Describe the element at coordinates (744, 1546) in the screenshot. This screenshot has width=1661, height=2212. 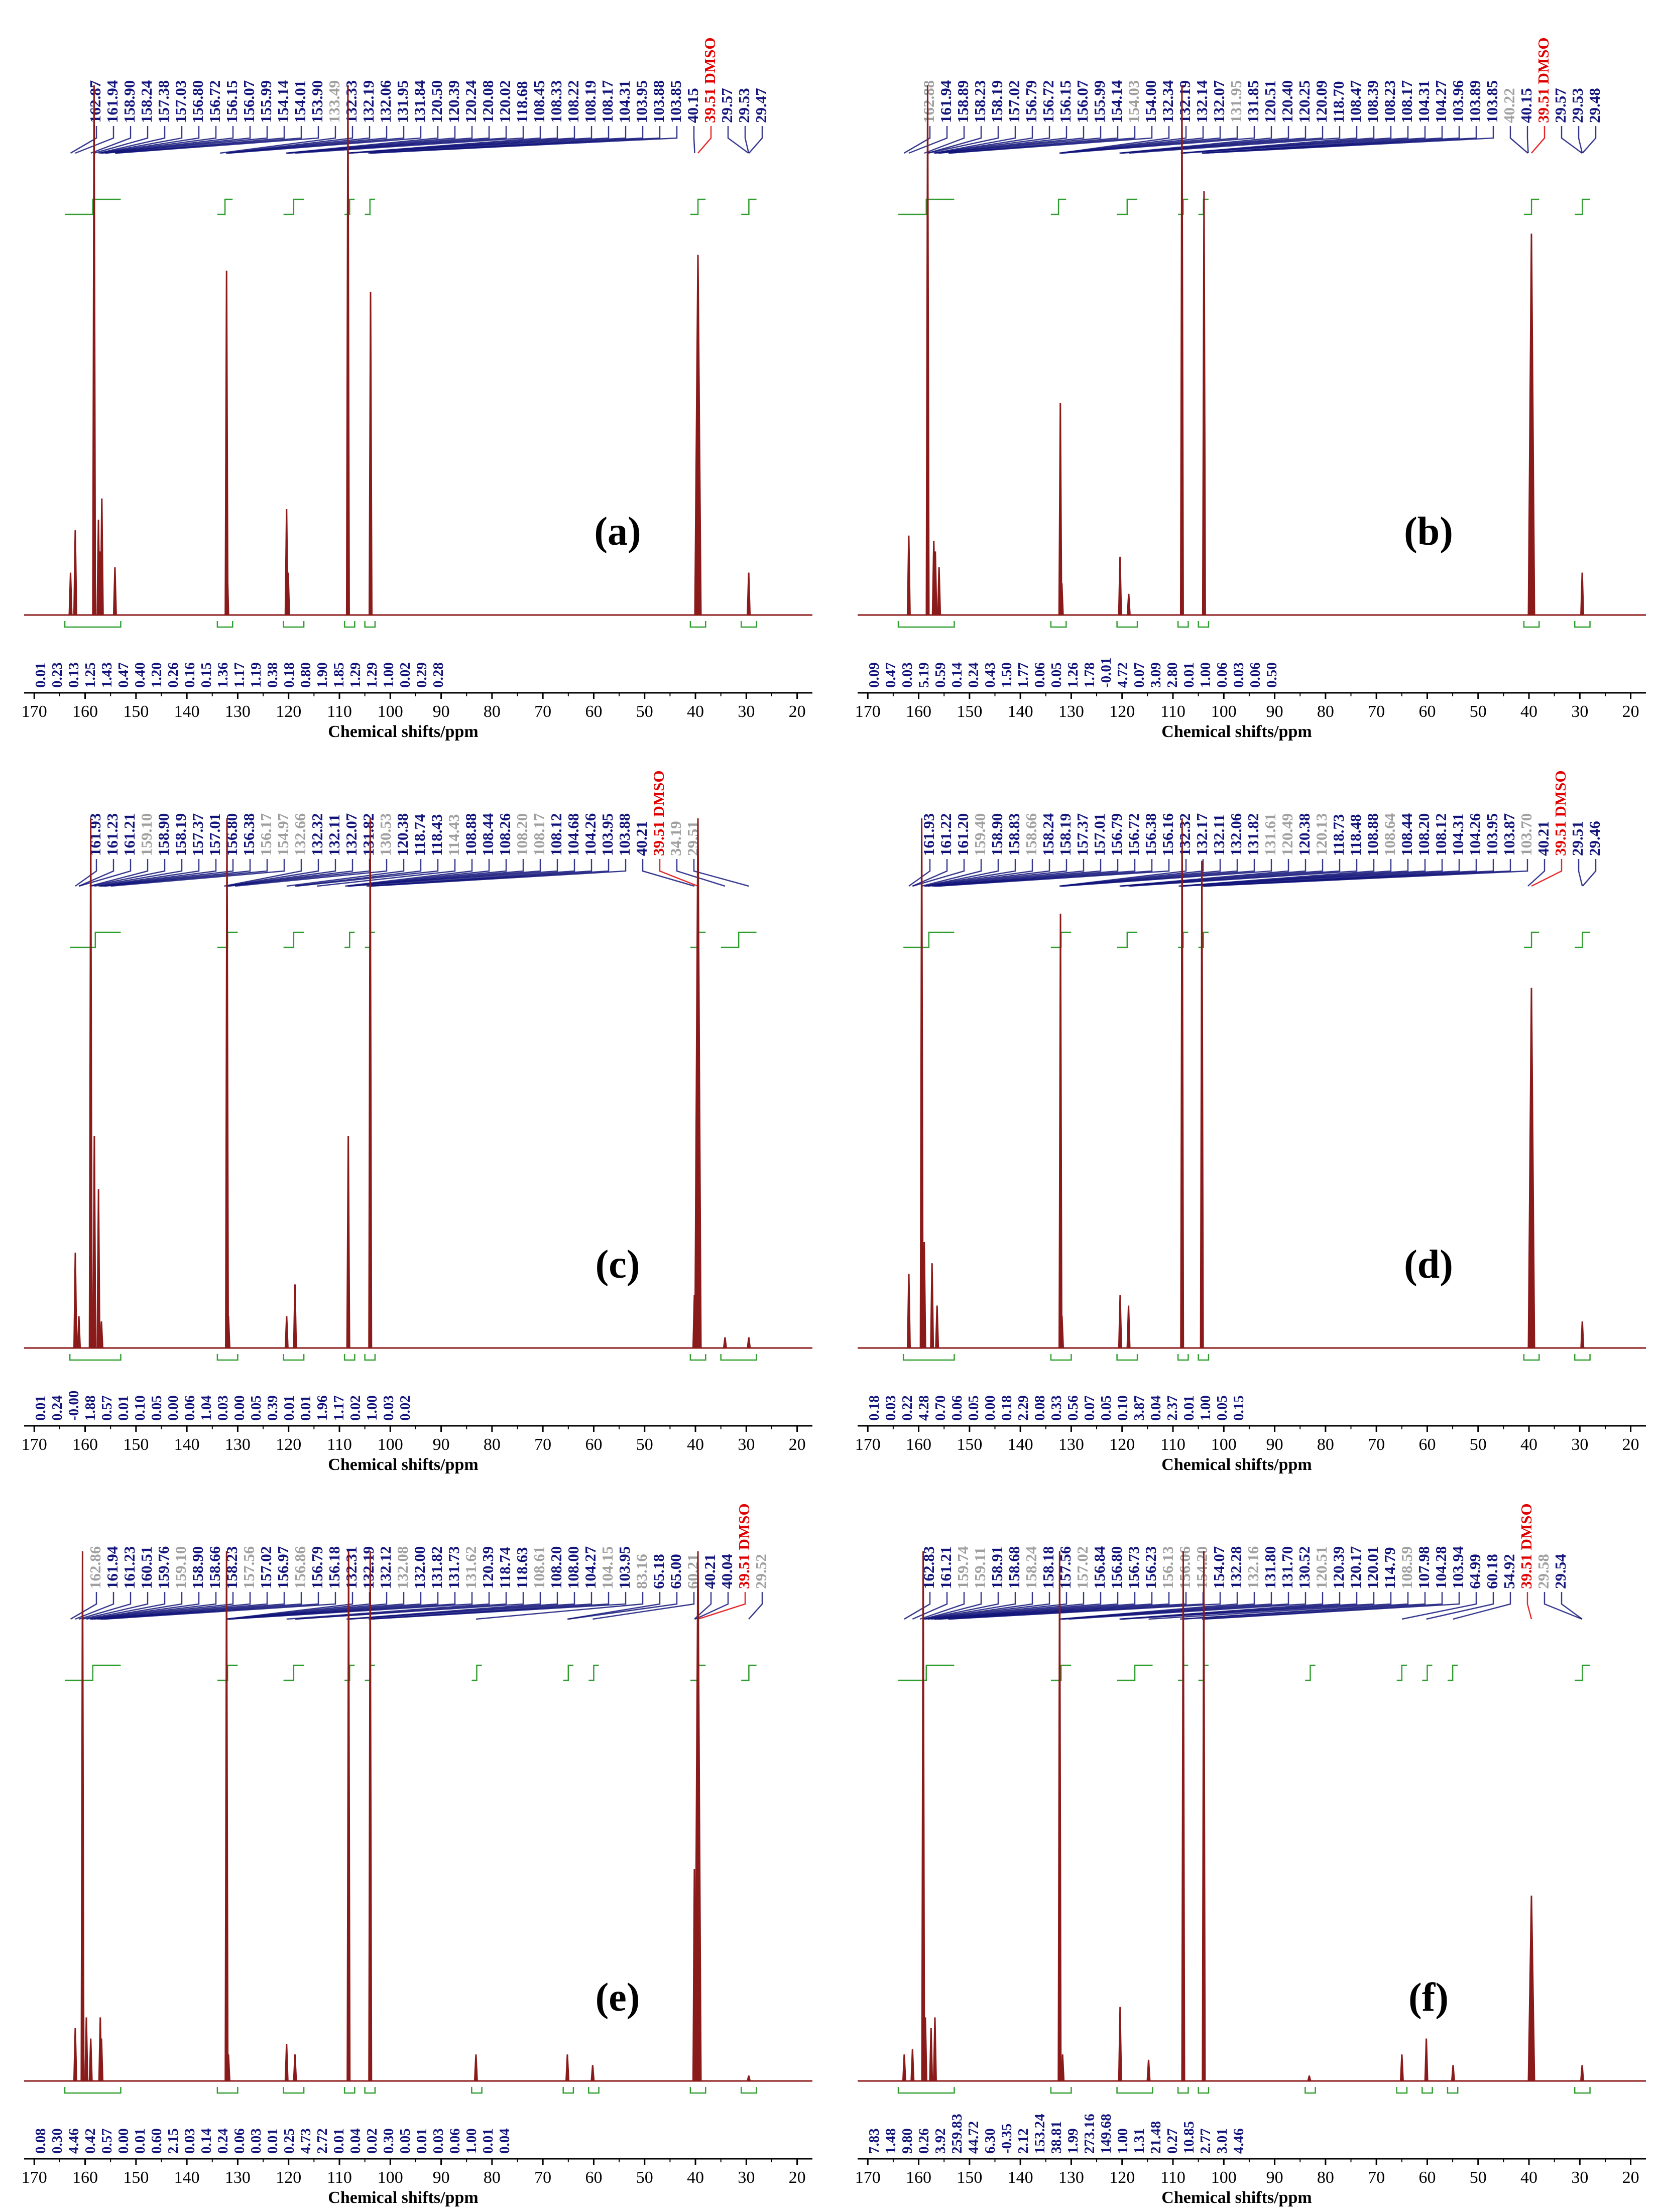
I see `peak-shift-label: 39.51 DMSO` at that location.